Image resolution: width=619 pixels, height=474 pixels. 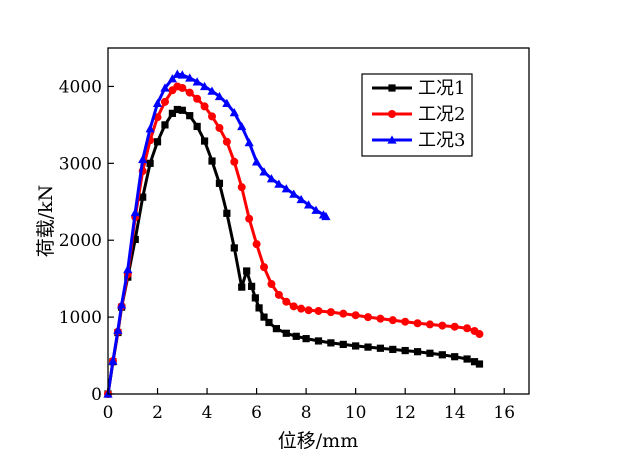 I want to click on legend-entry: 工况1, so click(x=418, y=88).